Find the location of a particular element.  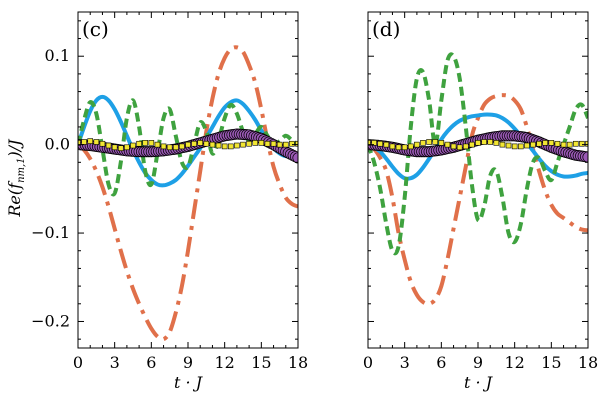

y-tick-label: 0.0 is located at coordinates (57, 144).